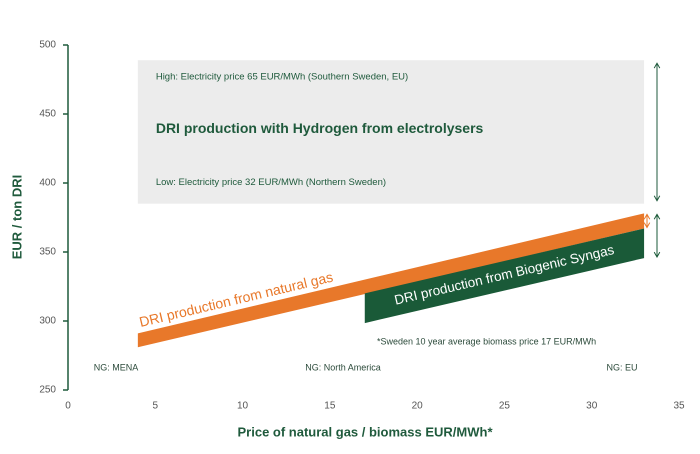 The image size is (700, 454). I want to click on y-tick-label: 300, so click(47, 321).